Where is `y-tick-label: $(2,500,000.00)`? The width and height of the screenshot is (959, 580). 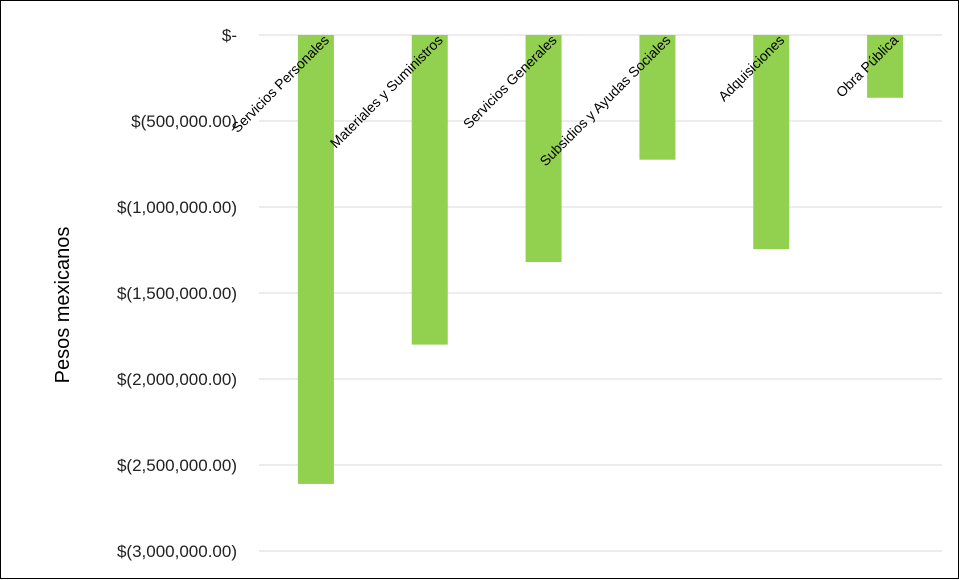
y-tick-label: $(2,500,000.00) is located at coordinates (177, 465).